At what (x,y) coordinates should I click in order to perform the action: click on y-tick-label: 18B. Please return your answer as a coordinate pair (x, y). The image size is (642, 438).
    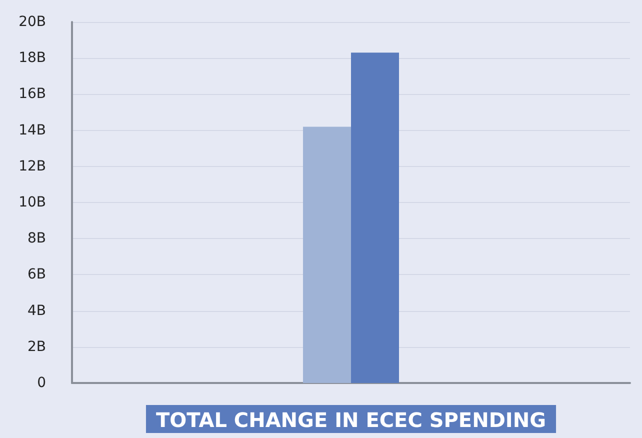
    Looking at the image, I should click on (32, 58).